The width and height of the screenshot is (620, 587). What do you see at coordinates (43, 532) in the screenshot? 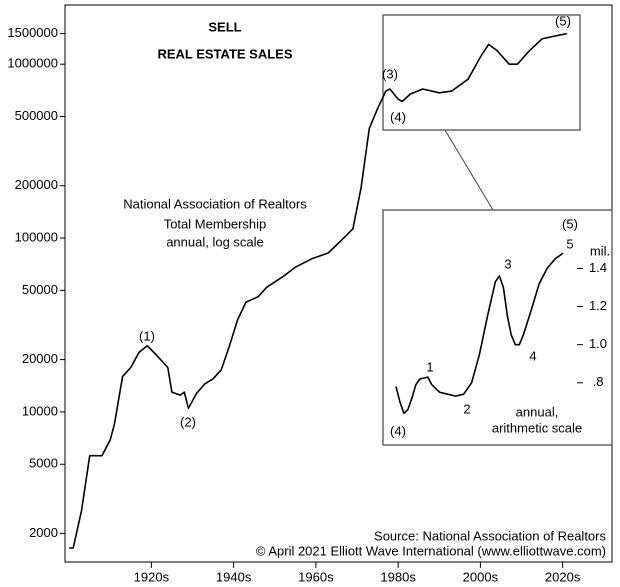
I see `y-tick-label: 2000` at bounding box center [43, 532].